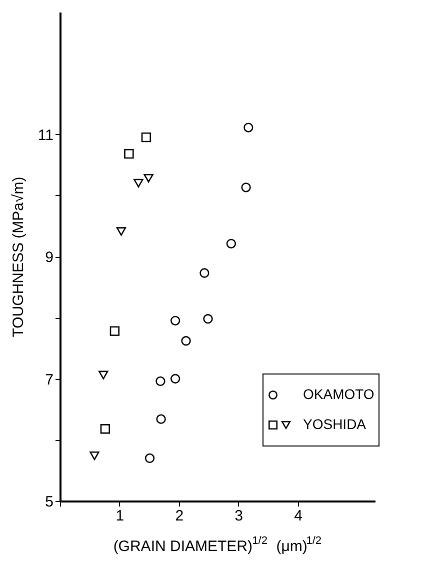  Describe the element at coordinates (120, 516) in the screenshot. I see `x-tick-label: 1` at that location.